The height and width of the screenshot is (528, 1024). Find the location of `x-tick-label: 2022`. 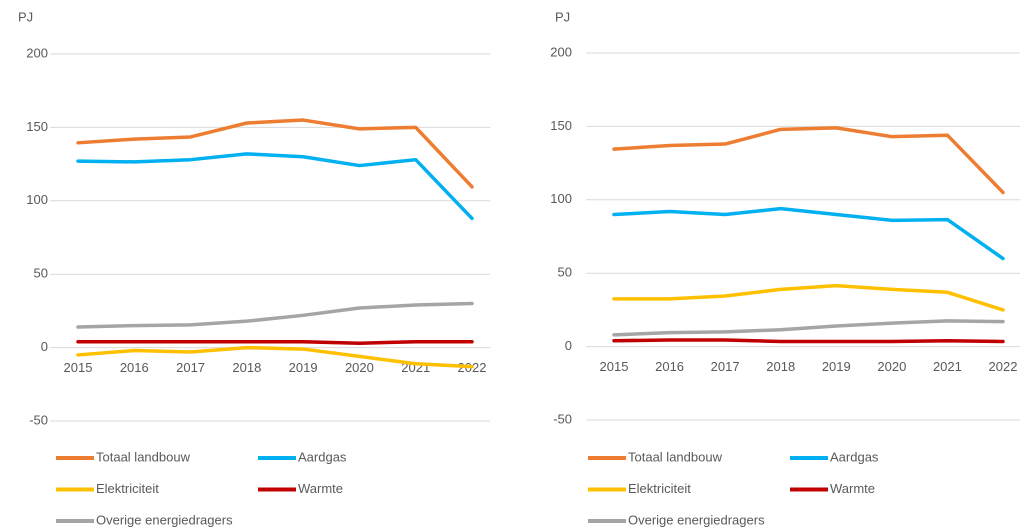

x-tick-label: 2022 is located at coordinates (1003, 366).